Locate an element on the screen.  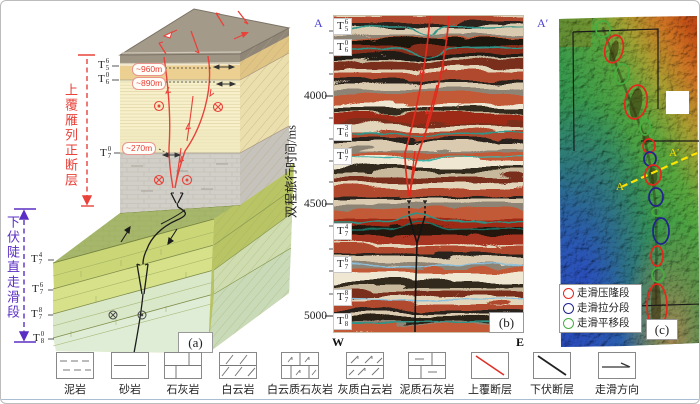
compass-east-label: E is located at coordinates (520, 342).